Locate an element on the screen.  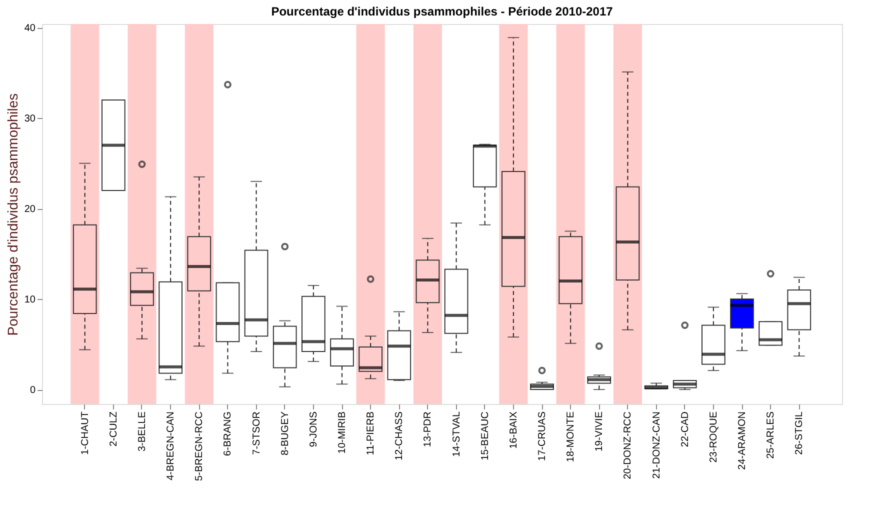
x-tick-label: 22-CAD is located at coordinates (685, 430).